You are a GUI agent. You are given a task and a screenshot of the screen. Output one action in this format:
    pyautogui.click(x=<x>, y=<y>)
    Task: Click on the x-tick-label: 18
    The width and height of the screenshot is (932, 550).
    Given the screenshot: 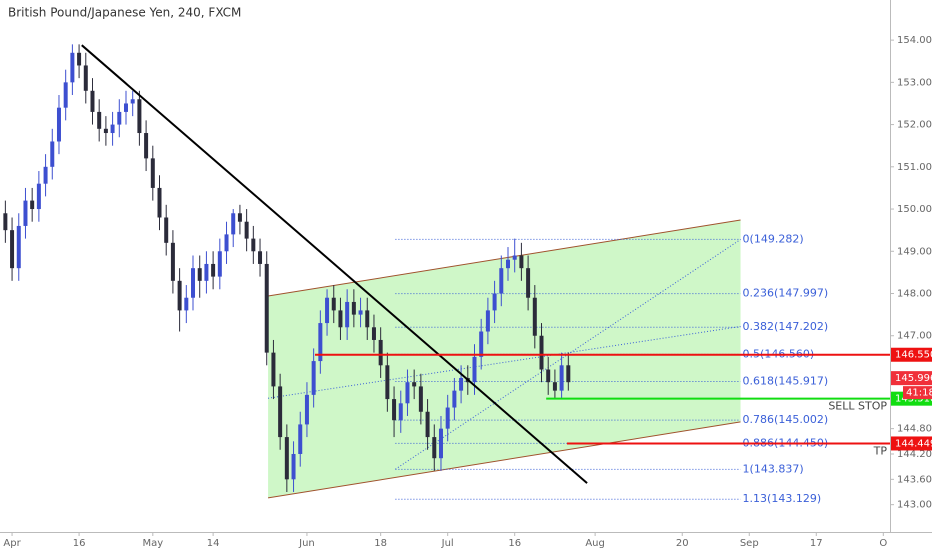 What is the action you would take?
    pyautogui.click(x=380, y=543)
    